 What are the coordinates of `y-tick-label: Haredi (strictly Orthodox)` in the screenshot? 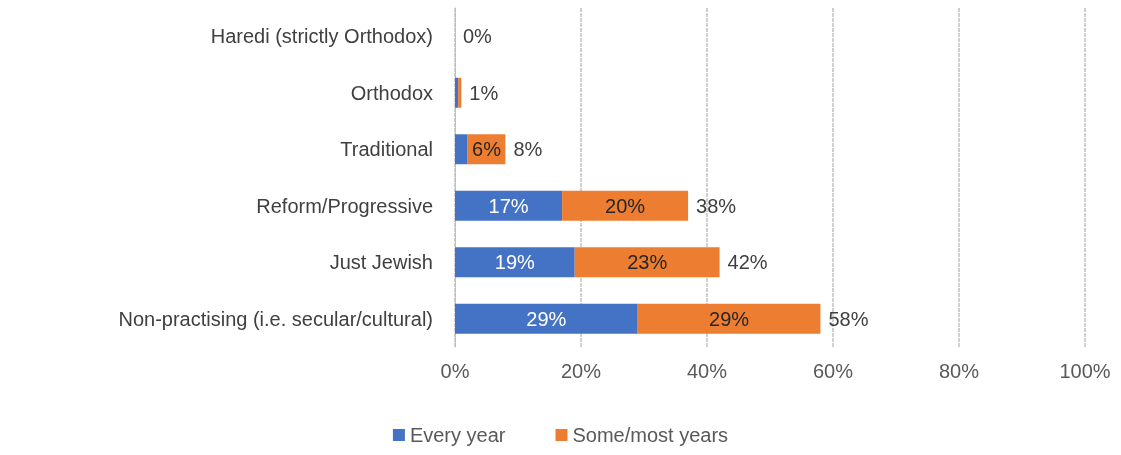 It's located at (321, 36).